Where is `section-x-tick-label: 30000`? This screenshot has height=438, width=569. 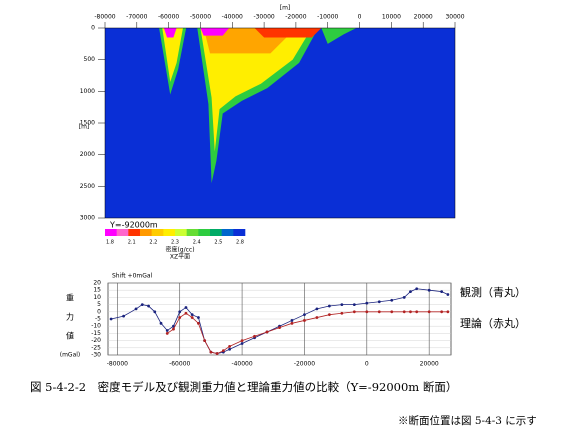
section-x-tick-label: 30000 is located at coordinates (454, 17).